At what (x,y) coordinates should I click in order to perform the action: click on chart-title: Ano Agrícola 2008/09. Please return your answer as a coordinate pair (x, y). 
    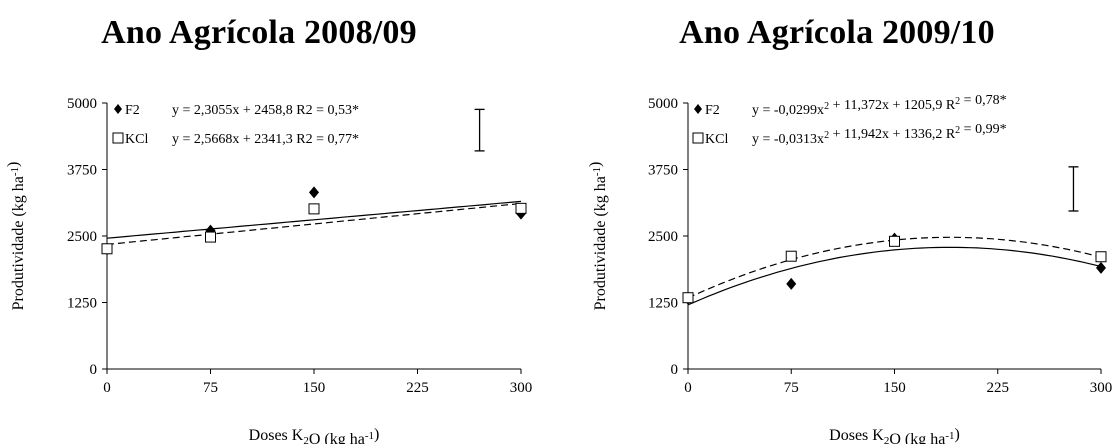
    Looking at the image, I should click on (259, 32).